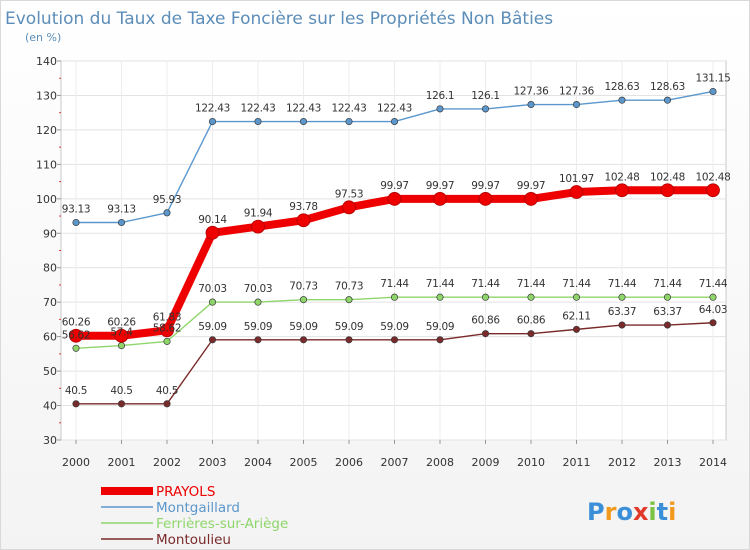 The width and height of the screenshot is (750, 550). Describe the element at coordinates (167, 200) in the screenshot. I see `data-label: 95.93` at that location.